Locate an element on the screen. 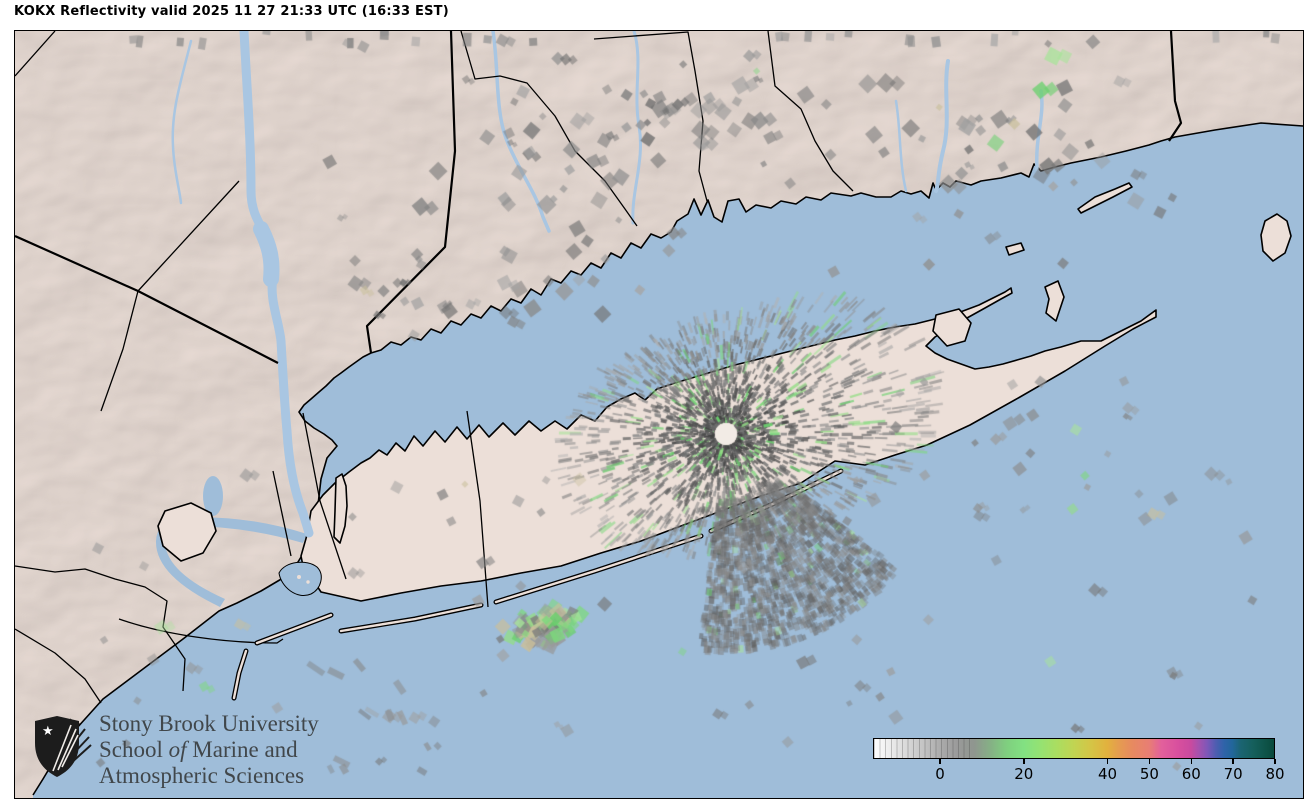 Image resolution: width=1316 pixels, height=811 pixels. colorbar-tick-label: 40 is located at coordinates (1107, 774).